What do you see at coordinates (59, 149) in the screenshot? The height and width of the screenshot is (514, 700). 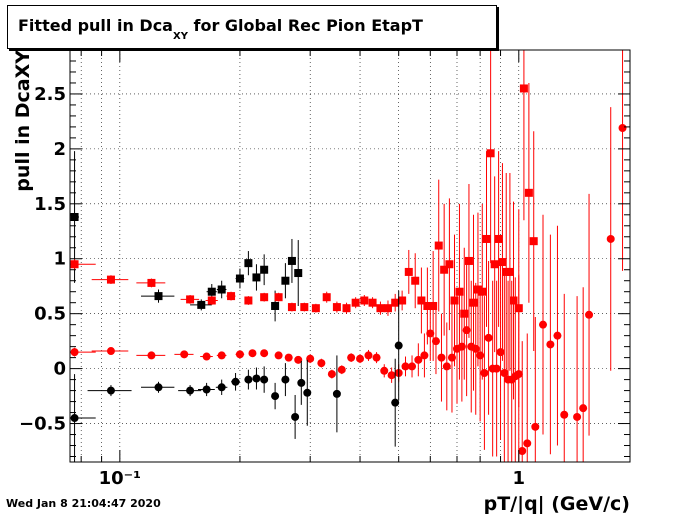 I see `y-tick-label: 2` at bounding box center [59, 149].